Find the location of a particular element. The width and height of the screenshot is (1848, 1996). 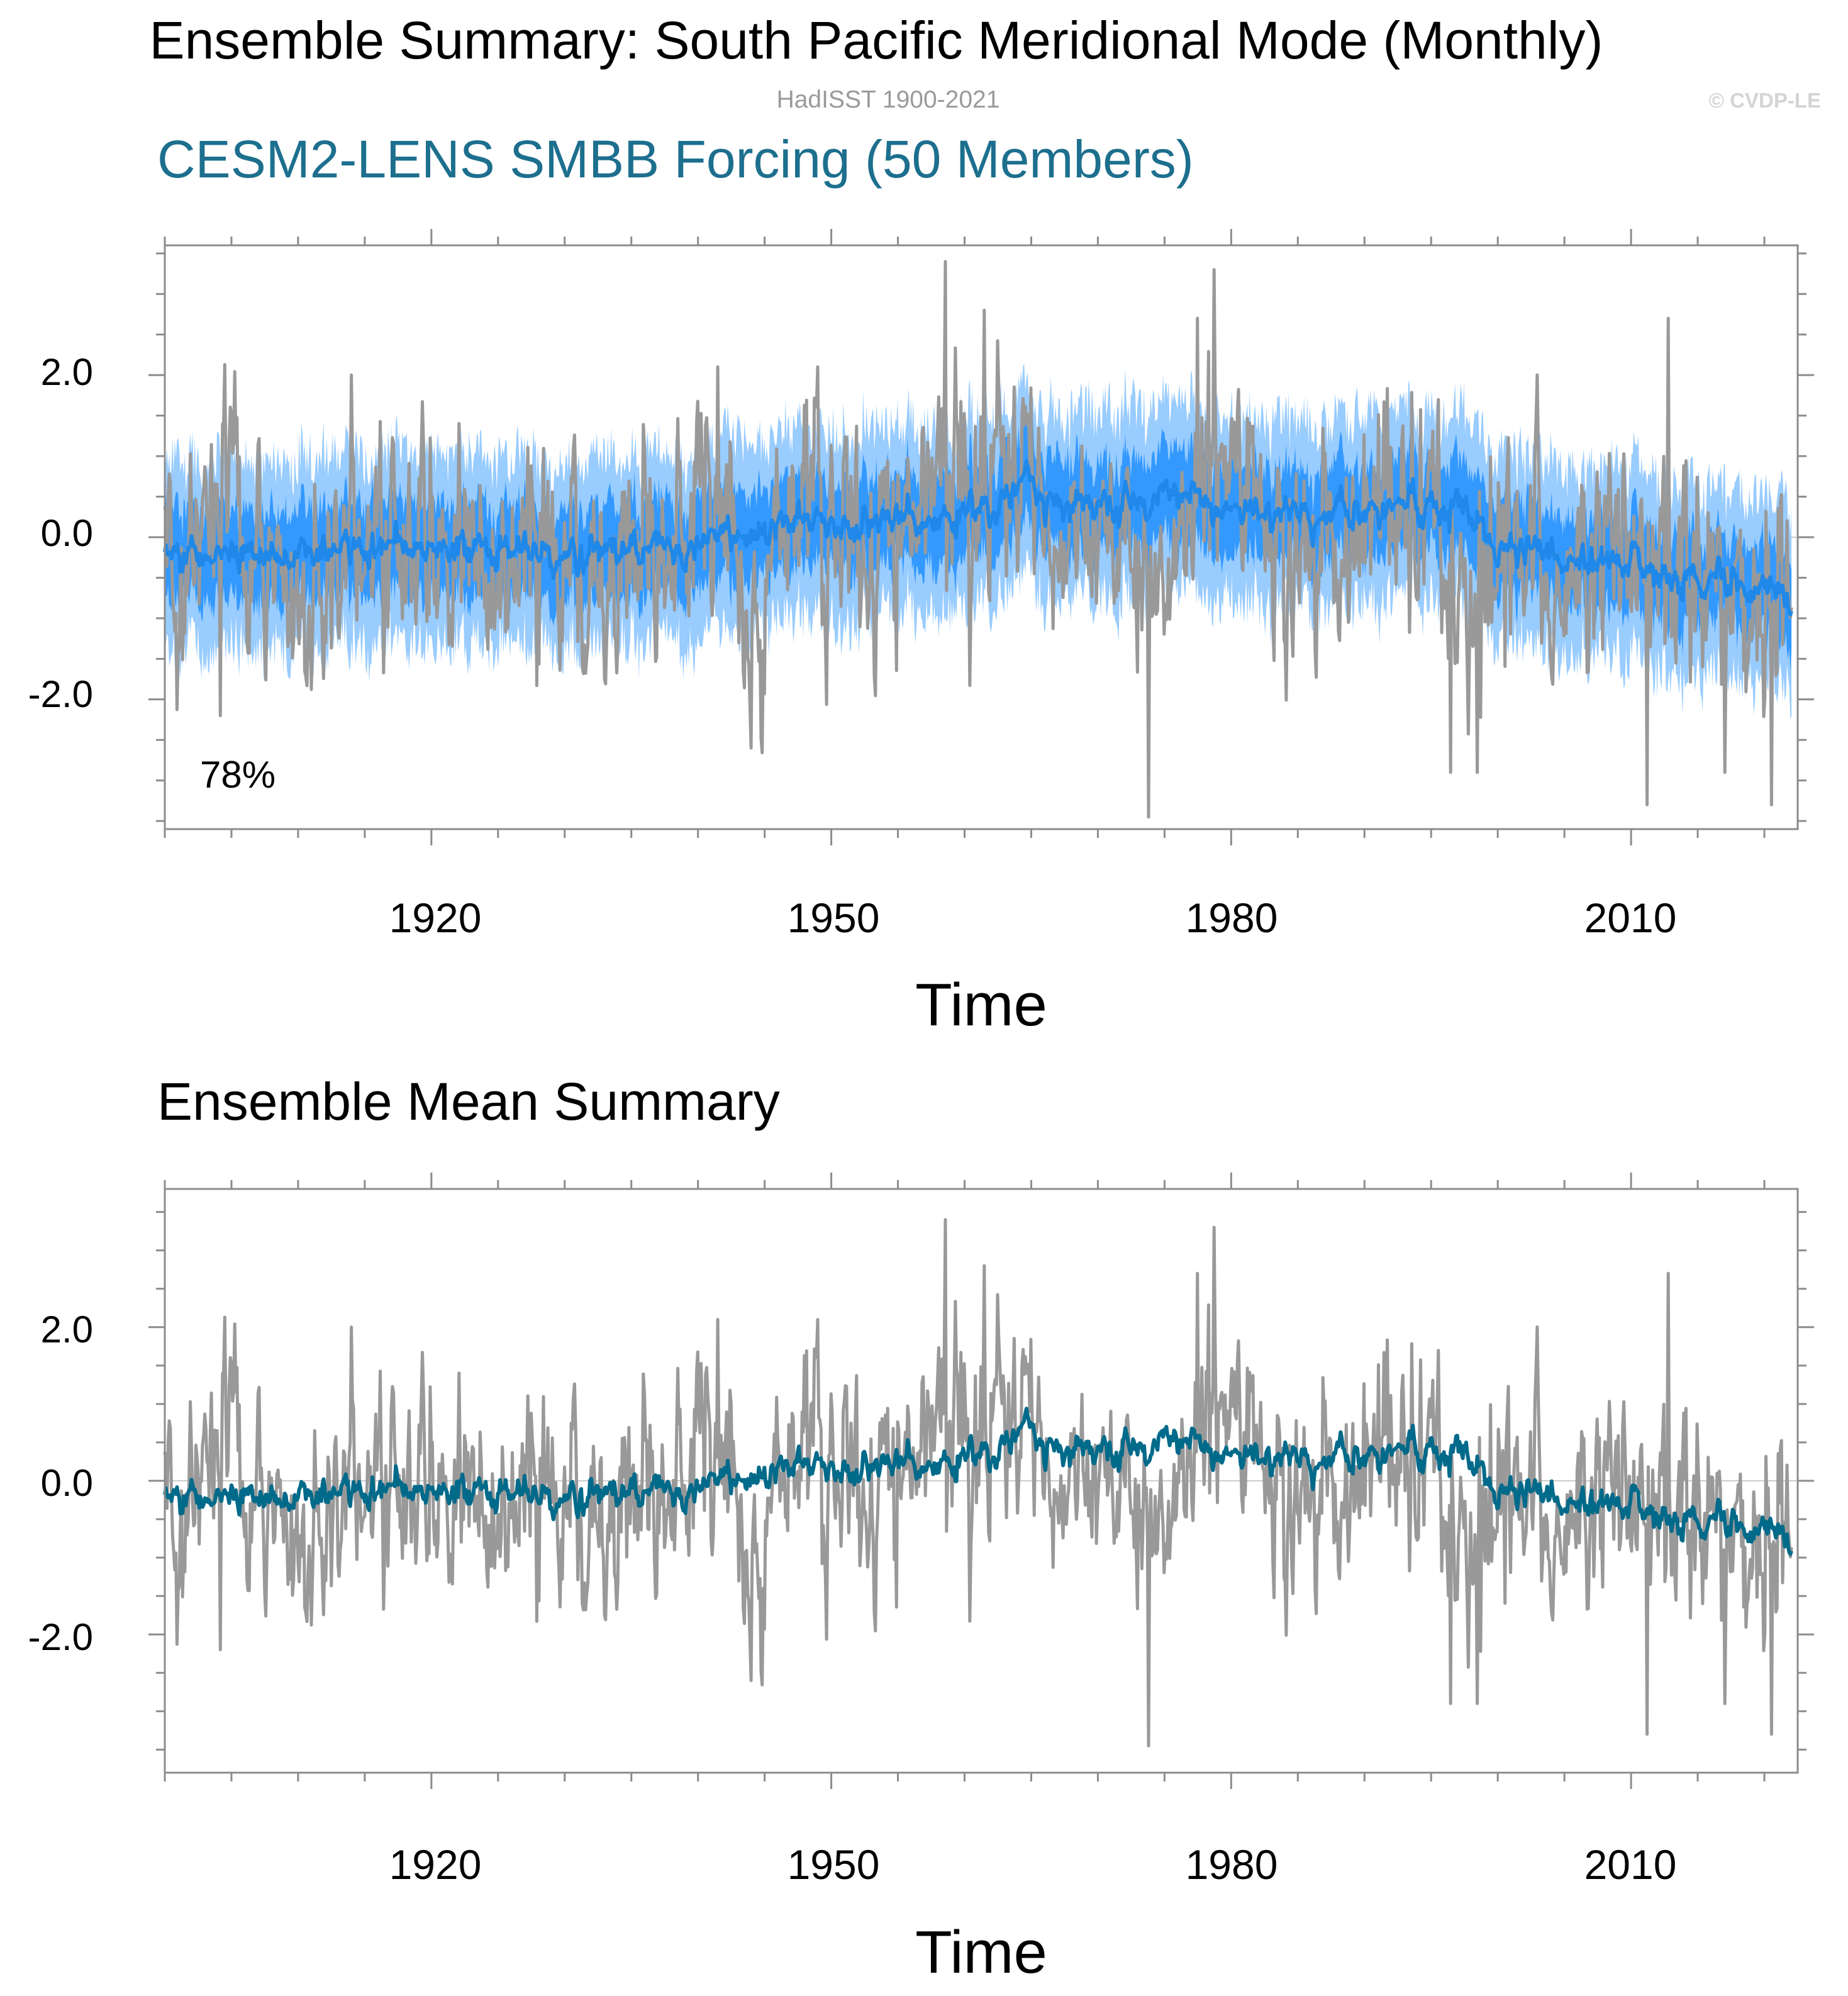

panel-bottom-ytick-label-0: 0.0 is located at coordinates (67, 1483).